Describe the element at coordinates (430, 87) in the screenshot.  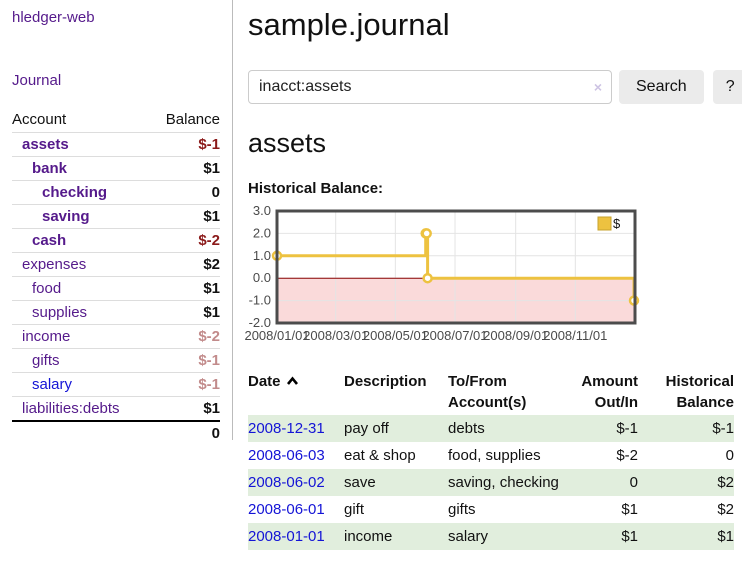
I see `search-input` at that location.